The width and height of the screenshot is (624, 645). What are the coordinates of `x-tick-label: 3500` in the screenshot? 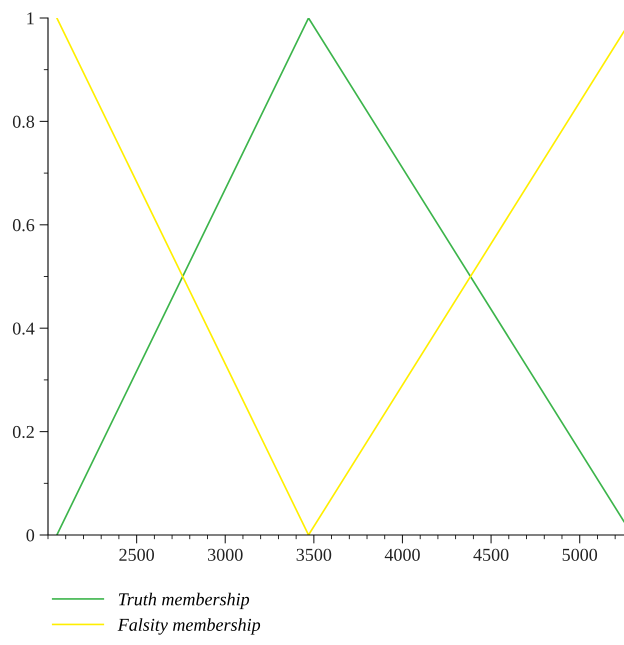 It's located at (314, 554).